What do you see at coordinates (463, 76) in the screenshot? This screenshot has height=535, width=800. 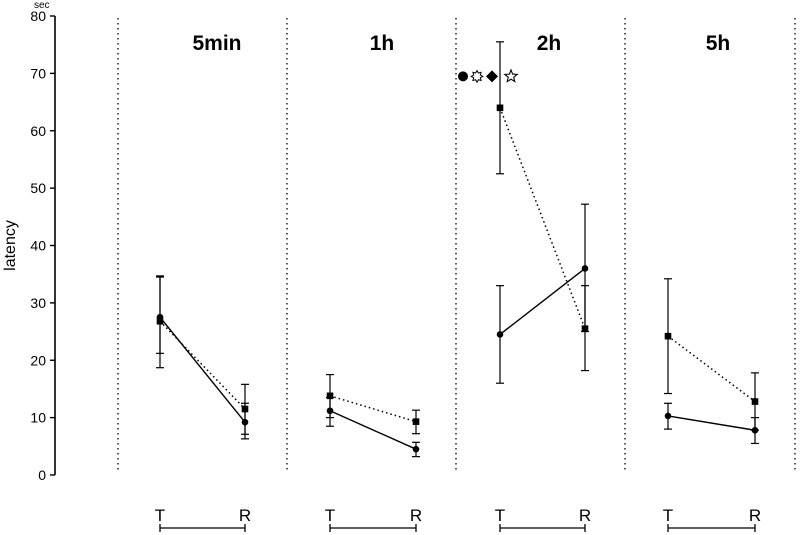 I see `significance-circle-icon` at bounding box center [463, 76].